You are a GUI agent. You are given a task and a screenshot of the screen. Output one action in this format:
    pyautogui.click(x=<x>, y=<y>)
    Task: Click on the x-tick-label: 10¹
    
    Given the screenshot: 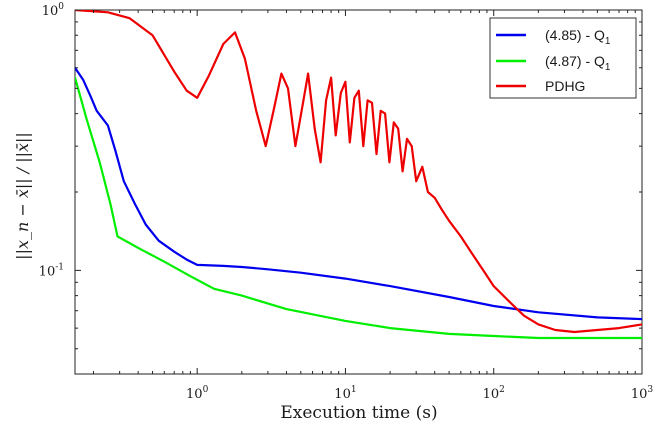 What is the action you would take?
    pyautogui.click(x=345, y=393)
    